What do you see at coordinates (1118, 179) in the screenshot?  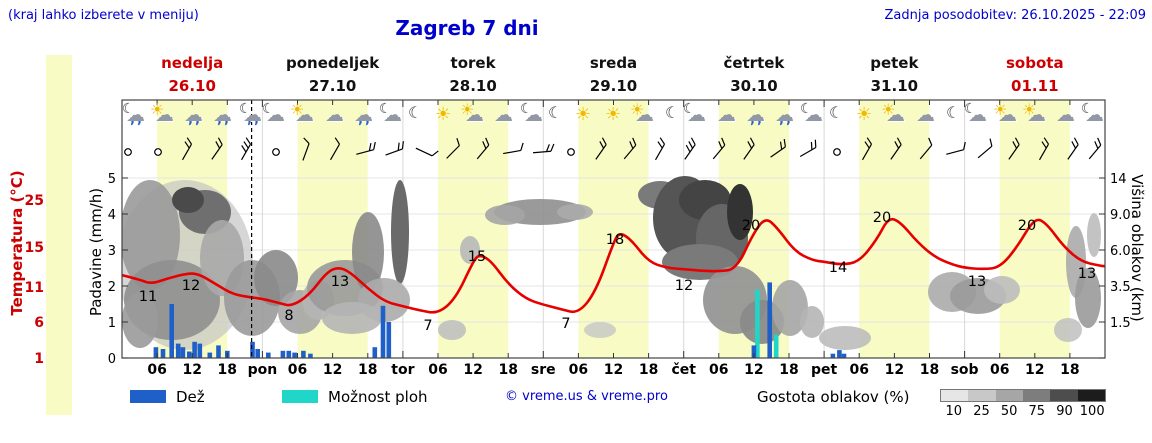 I see `cloud-tick: 14` at bounding box center [1118, 179].